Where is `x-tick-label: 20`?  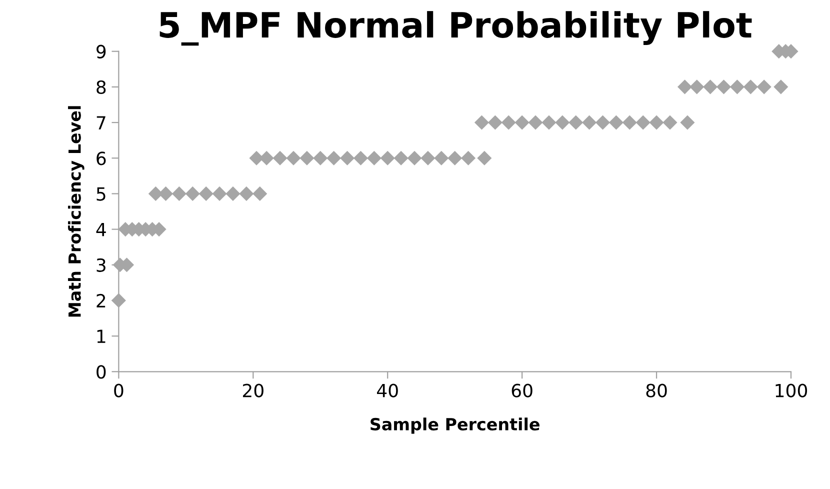 x-tick-label: 20 is located at coordinates (253, 391).